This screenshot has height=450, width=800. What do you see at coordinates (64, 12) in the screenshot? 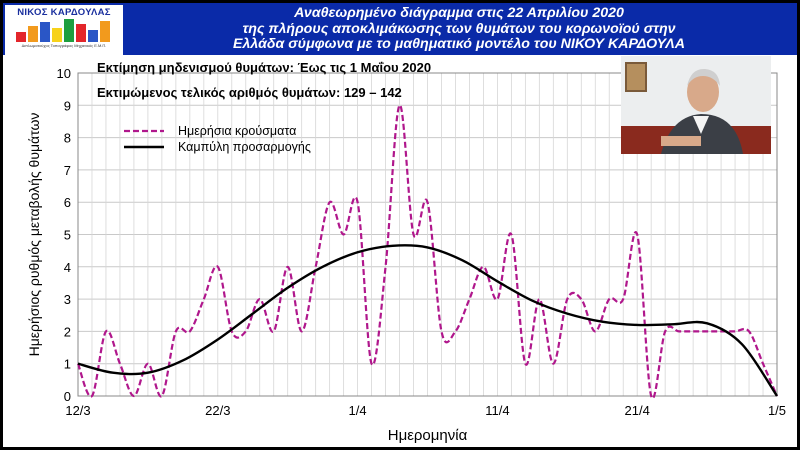
I see `logo-name: ΝΙΚΟΣ ΚΑΡΔΟΥΛΑΣ` at bounding box center [64, 12].